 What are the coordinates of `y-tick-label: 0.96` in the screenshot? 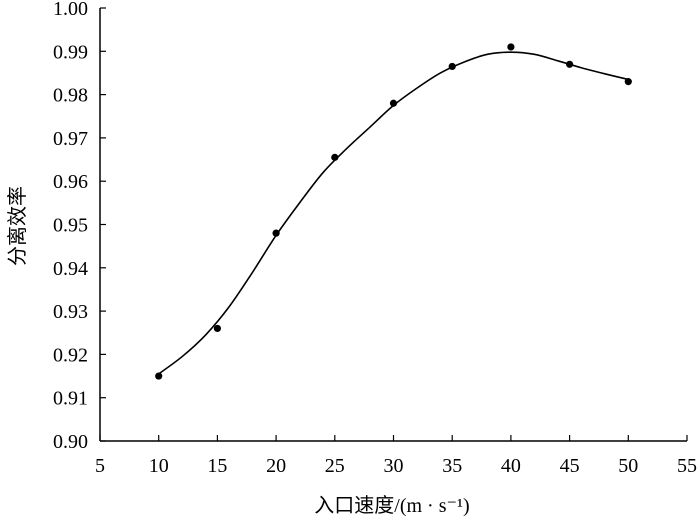 It's located at (70, 182).